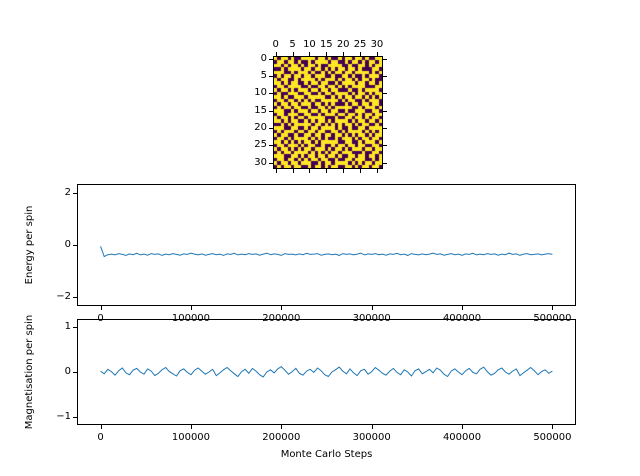 This screenshot has height=476, width=640. I want to click on energy-line, so click(326, 252).